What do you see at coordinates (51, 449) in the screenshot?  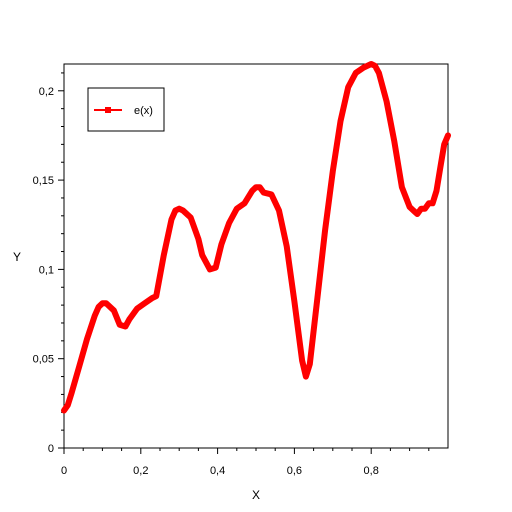 I see `y-tick-label: 0` at bounding box center [51, 449].